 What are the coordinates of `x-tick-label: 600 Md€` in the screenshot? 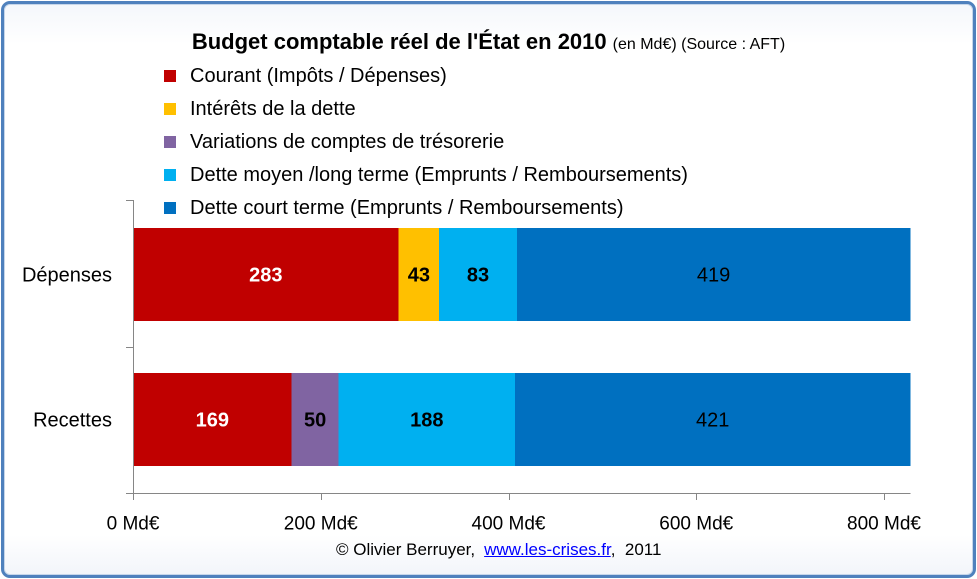 It's located at (696, 524).